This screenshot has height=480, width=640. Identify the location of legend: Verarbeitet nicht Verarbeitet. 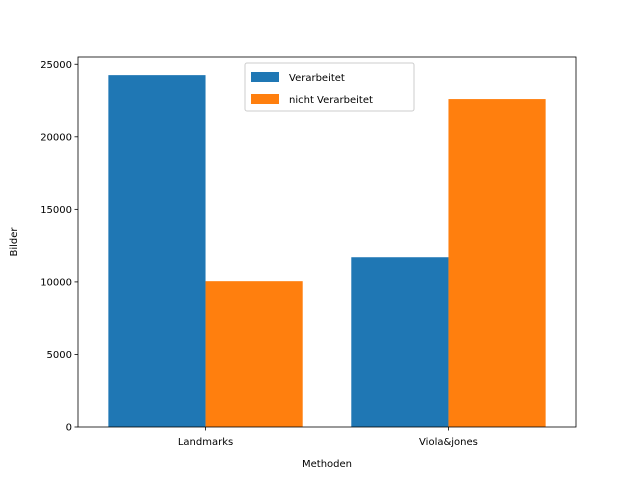
(329, 87).